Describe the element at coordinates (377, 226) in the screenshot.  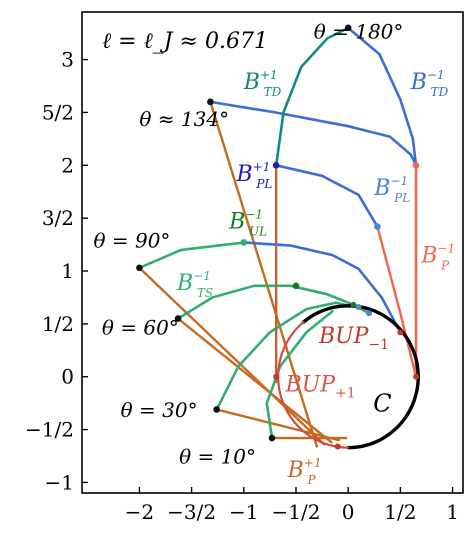
I see `pl-right-marker` at that location.